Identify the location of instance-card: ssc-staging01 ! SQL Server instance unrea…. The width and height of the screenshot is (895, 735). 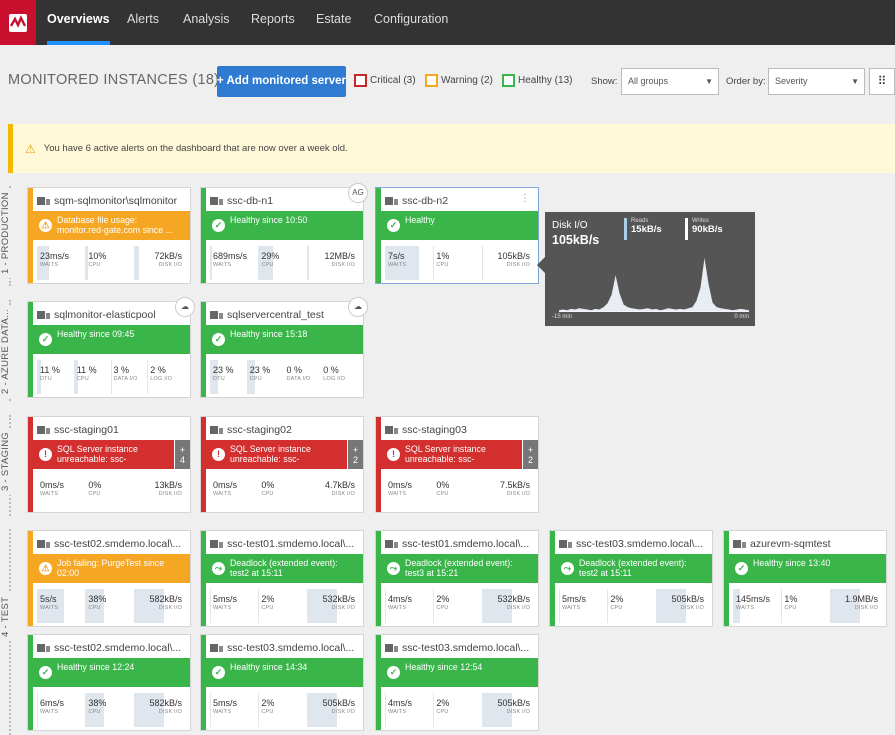
(109, 464).